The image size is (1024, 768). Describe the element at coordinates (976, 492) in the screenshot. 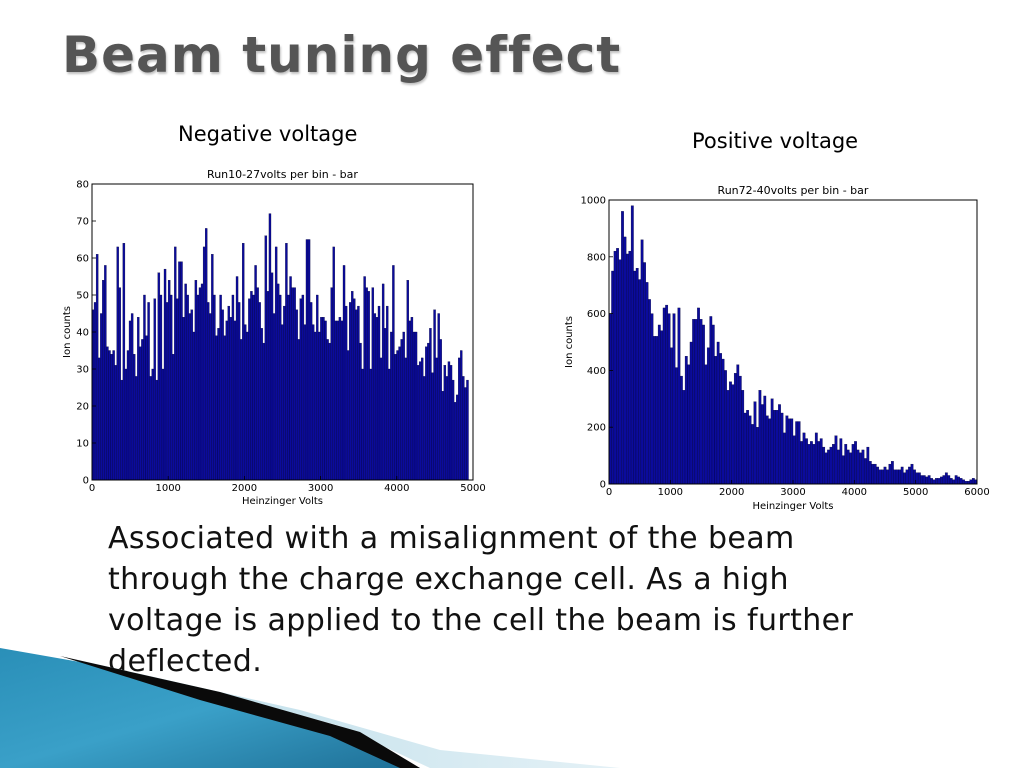

I see `x-tick-label: 6000` at that location.